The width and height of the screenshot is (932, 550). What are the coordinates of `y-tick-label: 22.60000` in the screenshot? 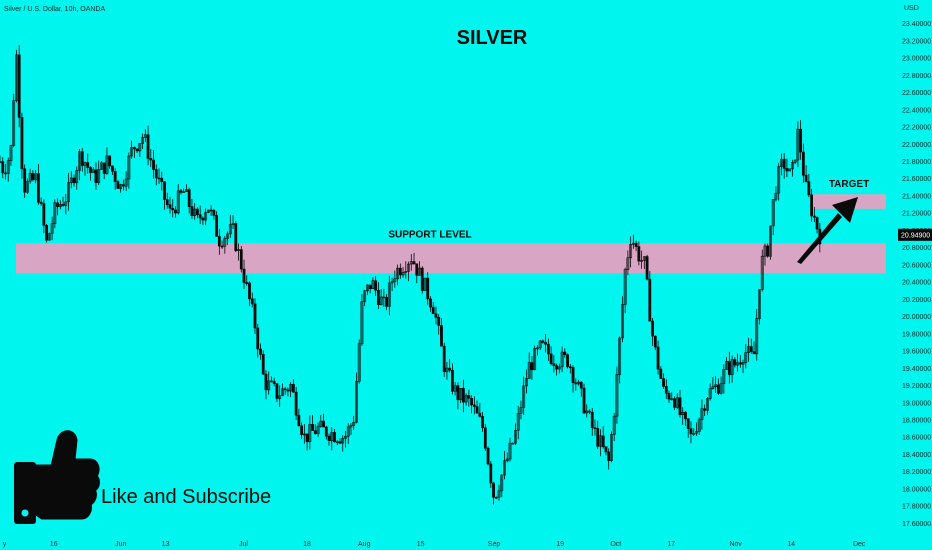 It's located at (916, 93).